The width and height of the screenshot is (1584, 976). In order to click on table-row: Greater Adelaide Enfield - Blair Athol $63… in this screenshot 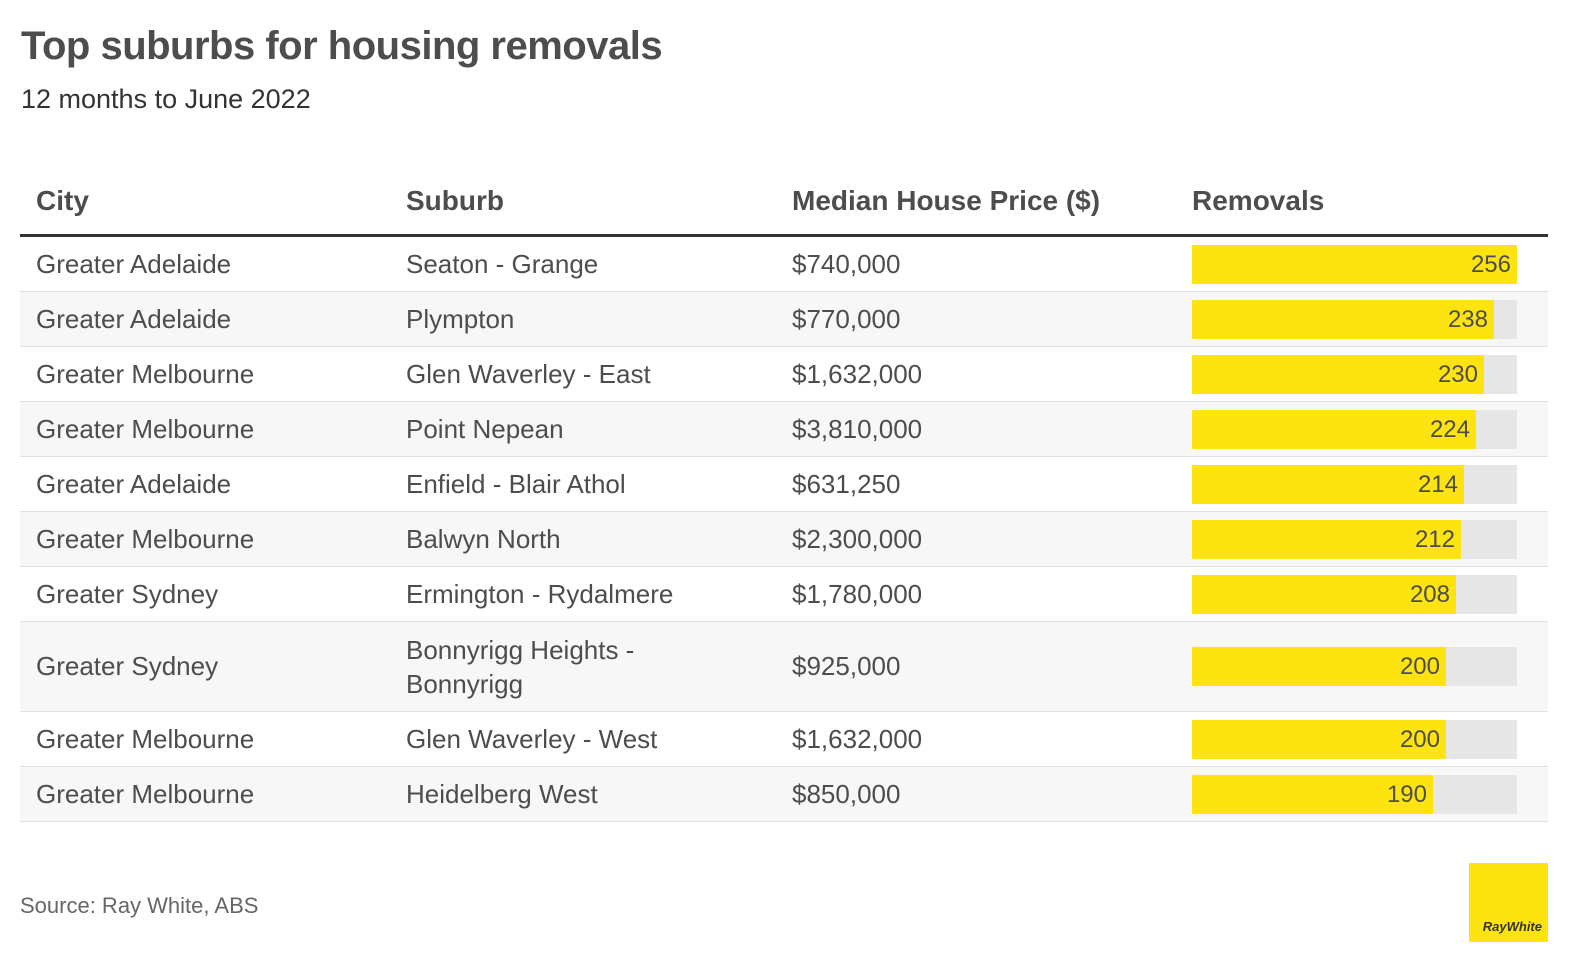, I will do `click(784, 484)`.